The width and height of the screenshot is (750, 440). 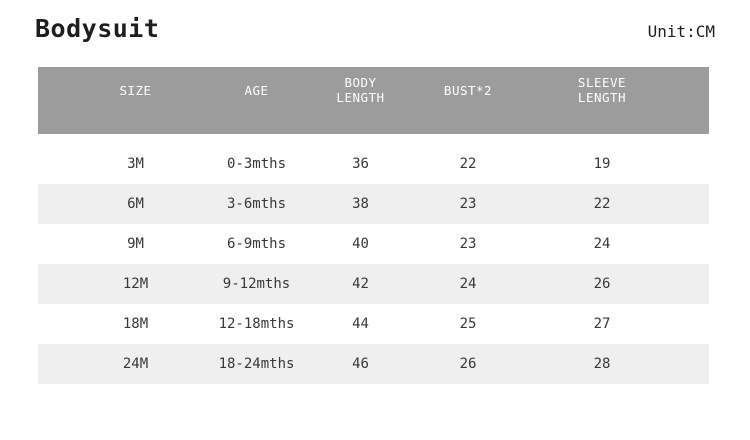 I want to click on header-cell-bust: BUST*2, so click(x=468, y=90).